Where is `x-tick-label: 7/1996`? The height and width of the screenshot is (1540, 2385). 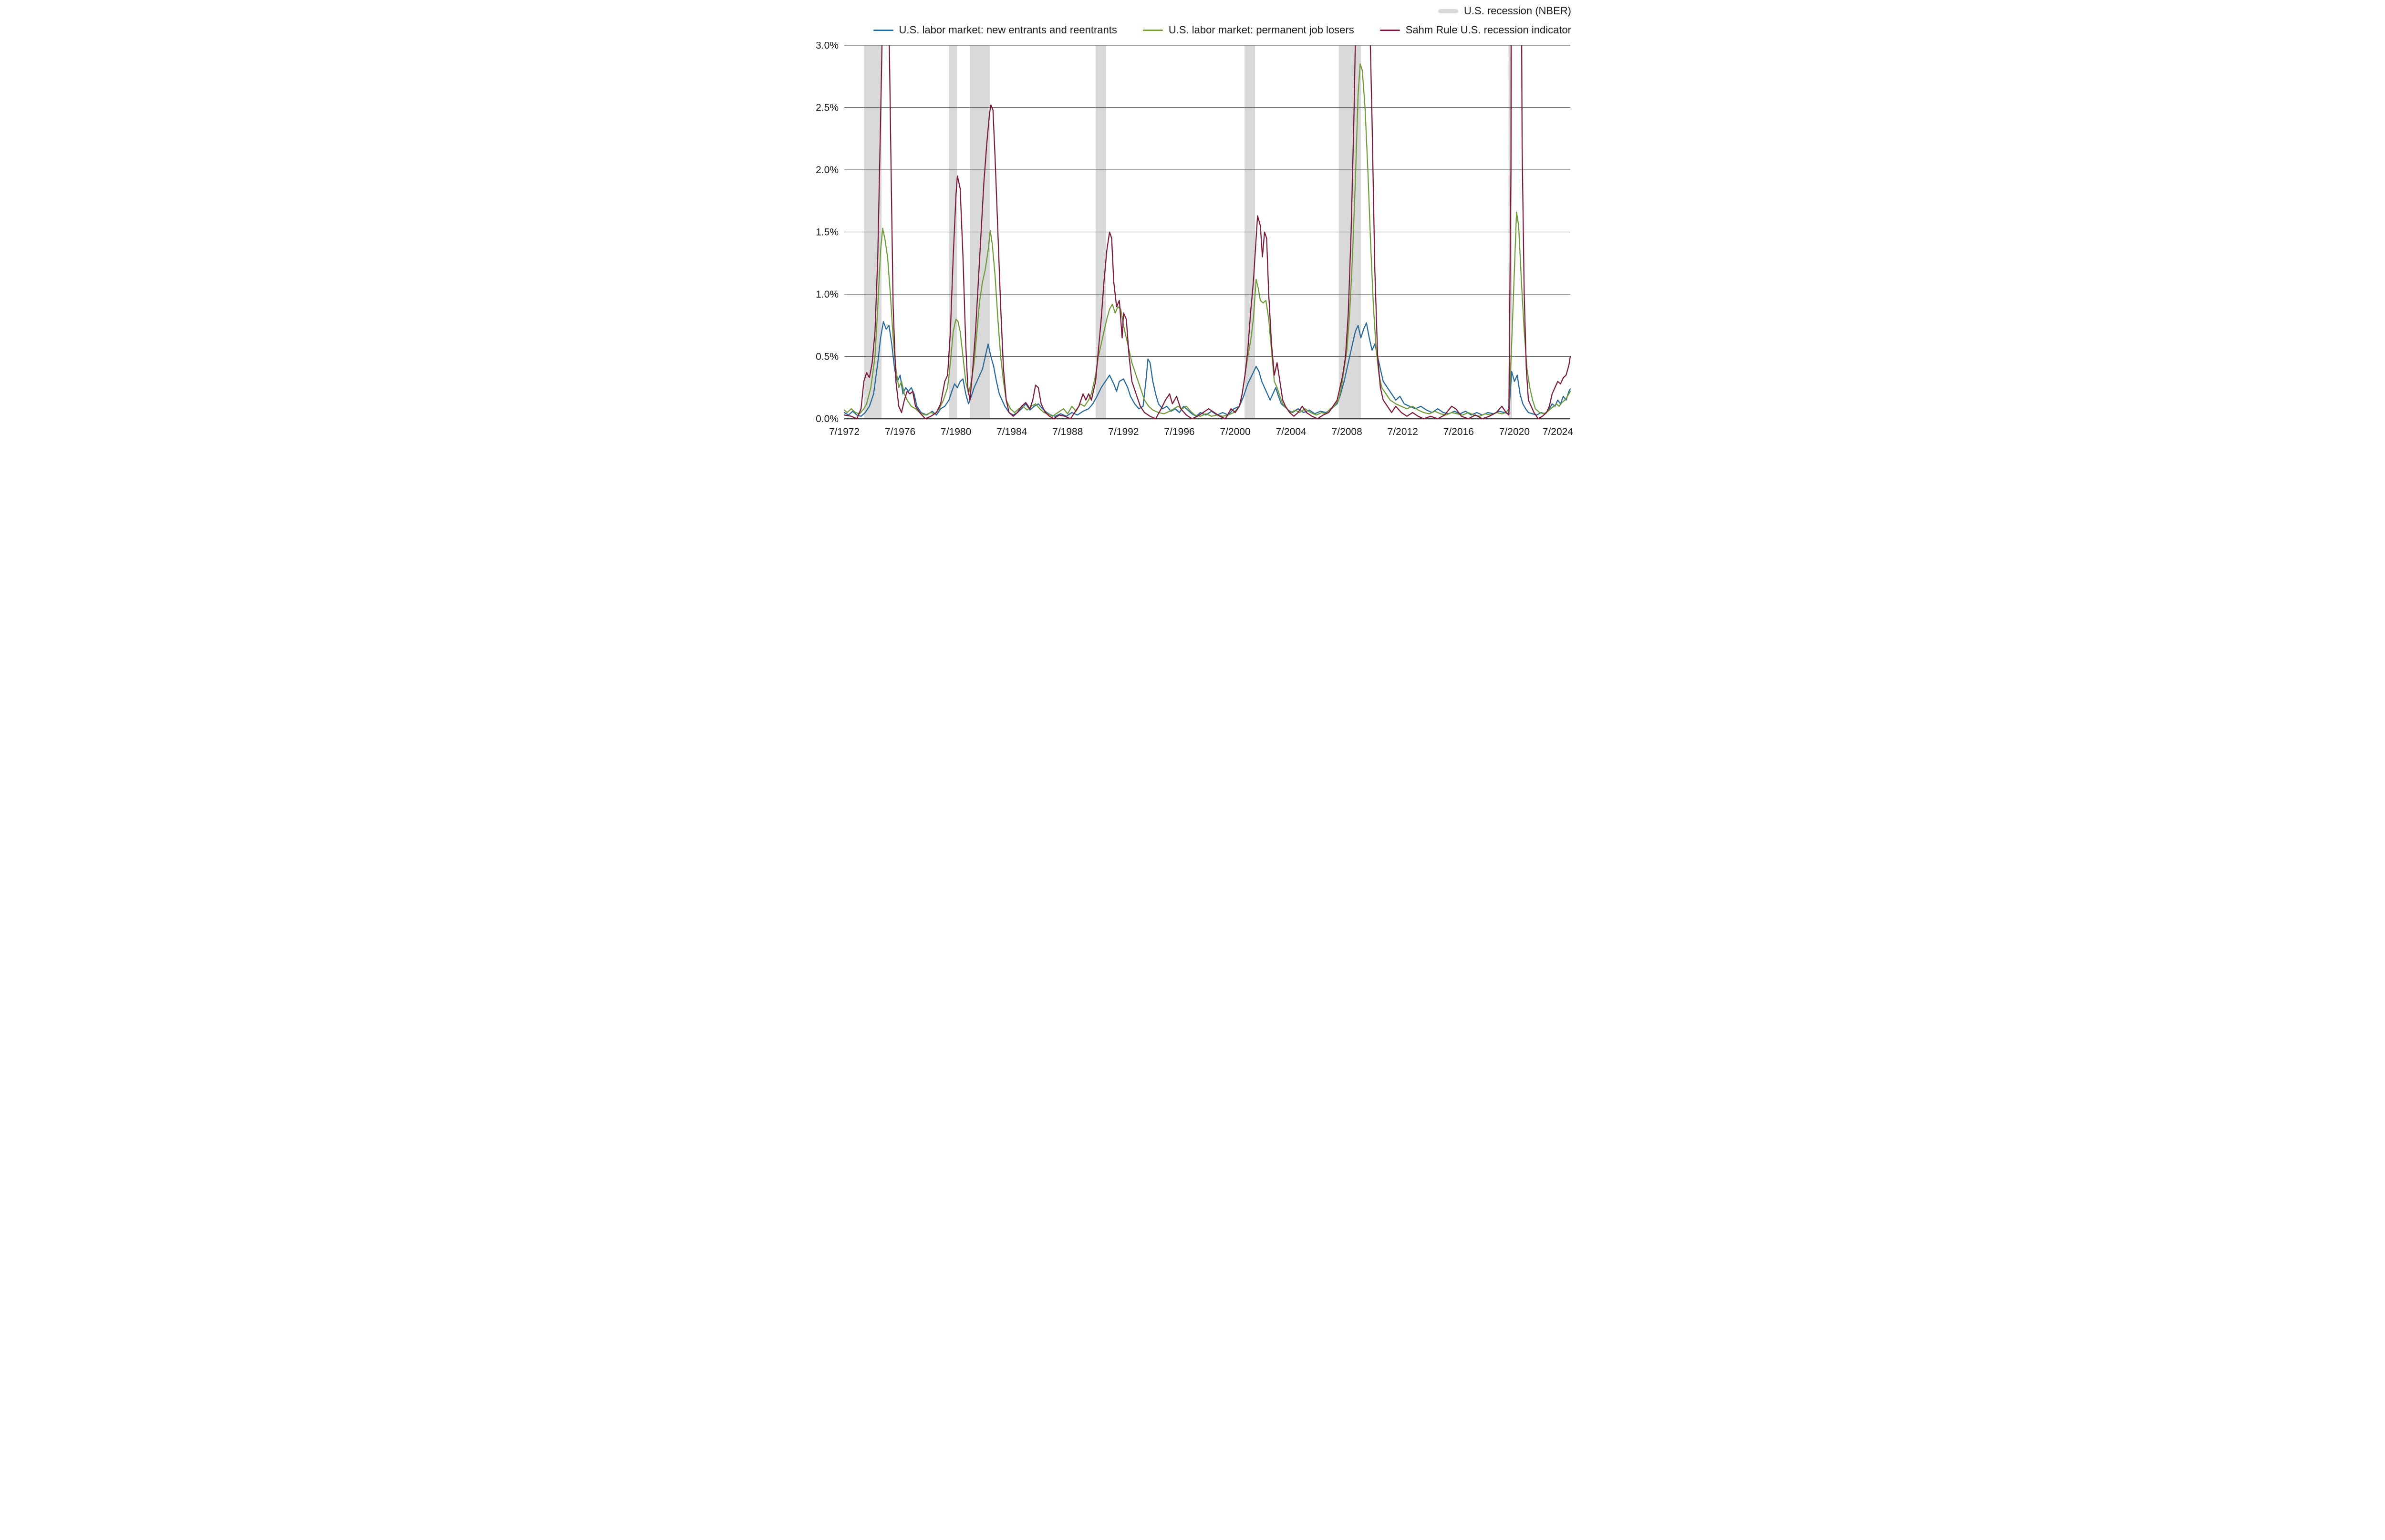 x-tick-label: 7/1996 is located at coordinates (1179, 432).